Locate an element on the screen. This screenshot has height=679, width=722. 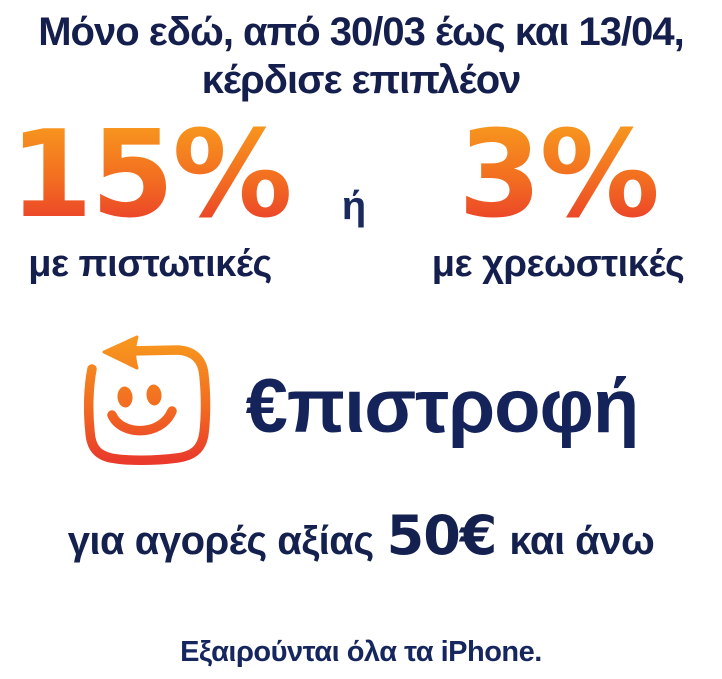
credit-percent-value: 15% is located at coordinates (150, 175).